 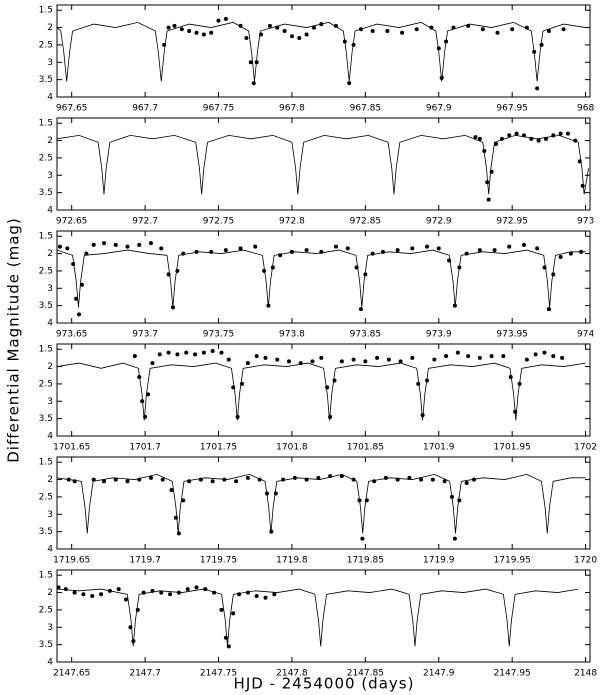 I want to click on x-tick-label: 1719.9, so click(x=439, y=561).